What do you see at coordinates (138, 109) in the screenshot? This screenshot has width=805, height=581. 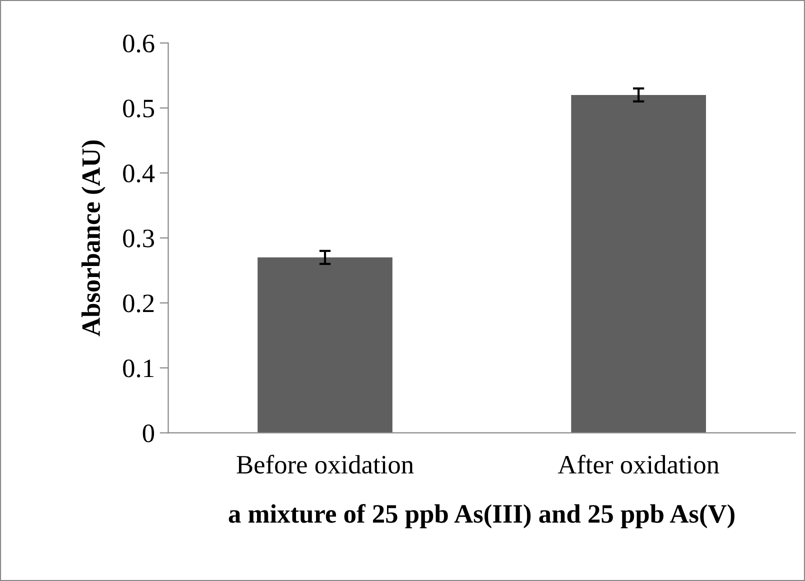 I see `y-tick-label: 0.5` at bounding box center [138, 109].